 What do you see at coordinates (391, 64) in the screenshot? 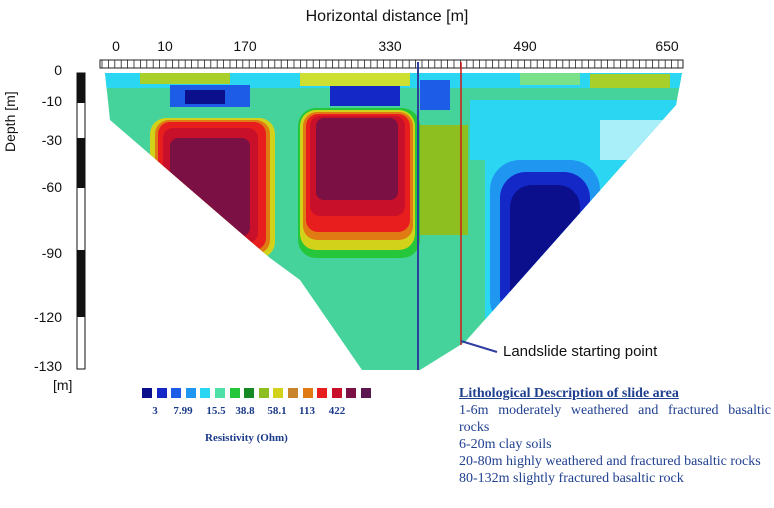
I see `distance-ruler` at bounding box center [391, 64].